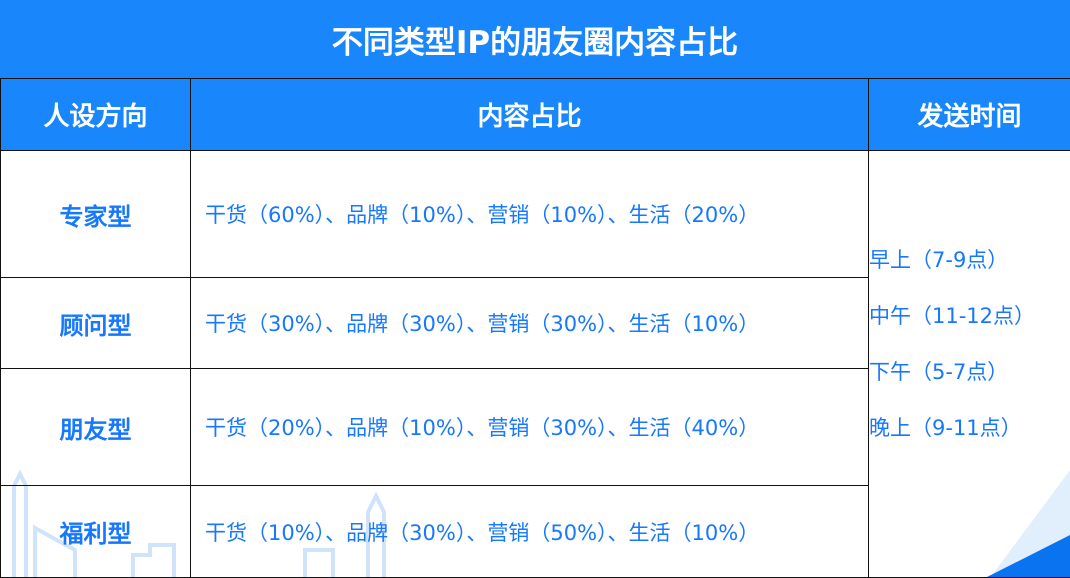 The image size is (1070, 578). I want to click on row-type: 福利型, so click(95, 531).